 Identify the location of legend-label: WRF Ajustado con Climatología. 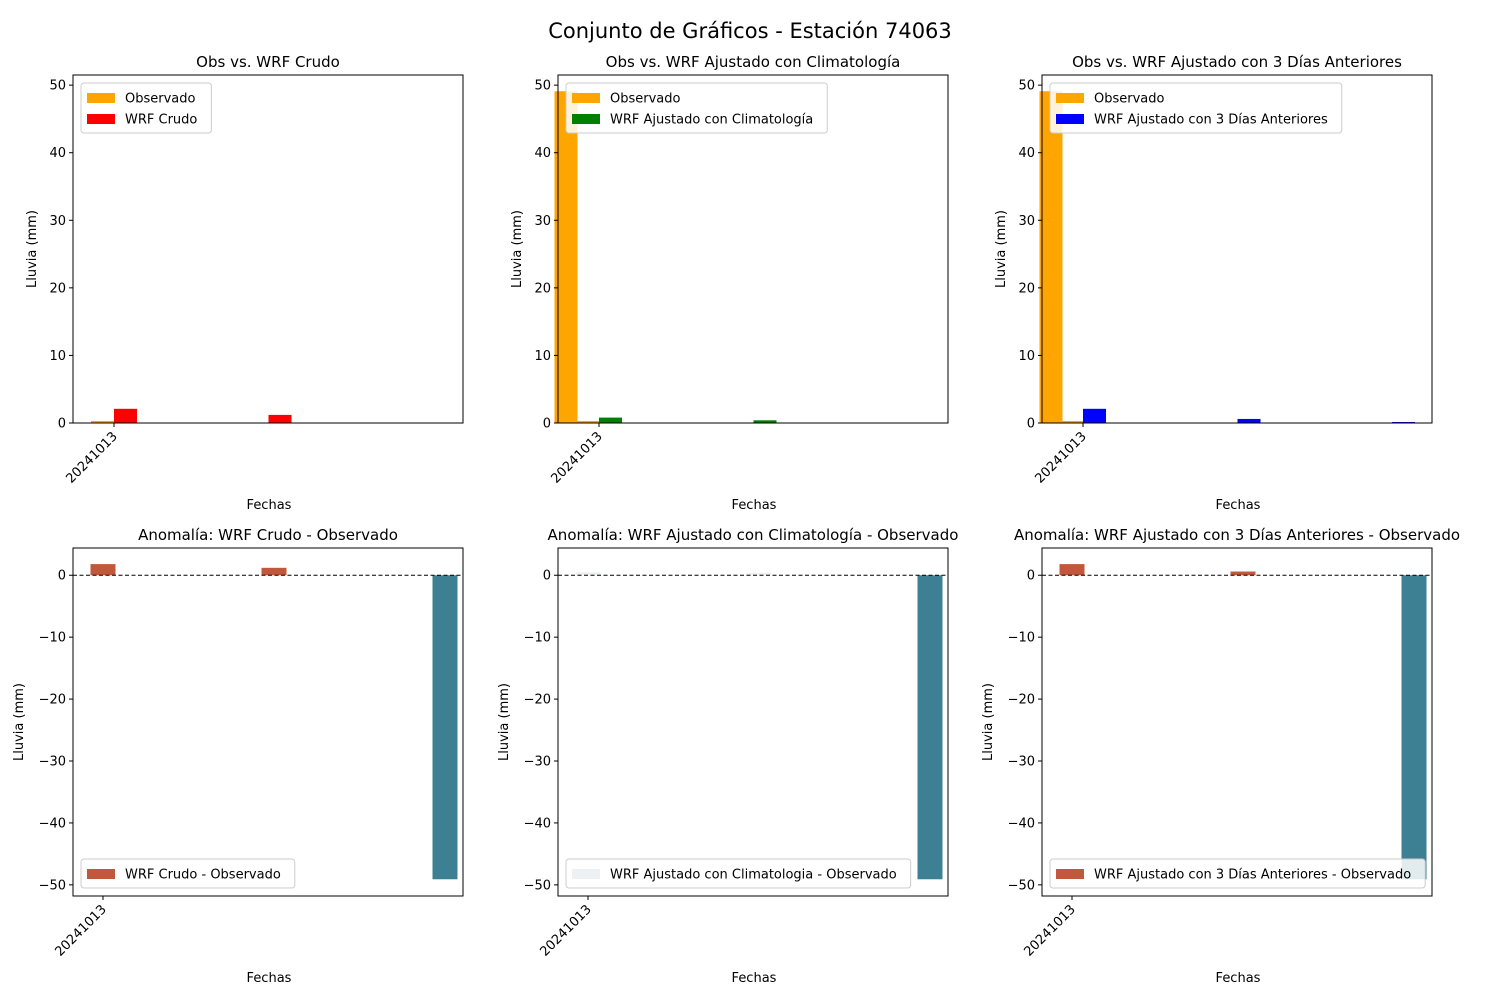
(711, 120).